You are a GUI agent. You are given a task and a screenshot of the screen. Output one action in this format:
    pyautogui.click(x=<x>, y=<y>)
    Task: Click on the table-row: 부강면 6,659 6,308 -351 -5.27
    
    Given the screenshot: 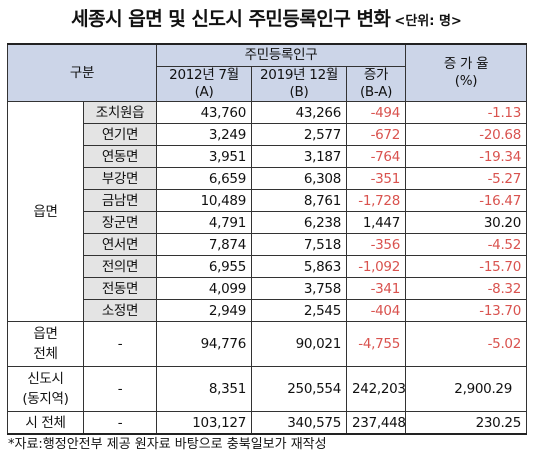 What is the action you would take?
    pyautogui.click(x=268, y=178)
    